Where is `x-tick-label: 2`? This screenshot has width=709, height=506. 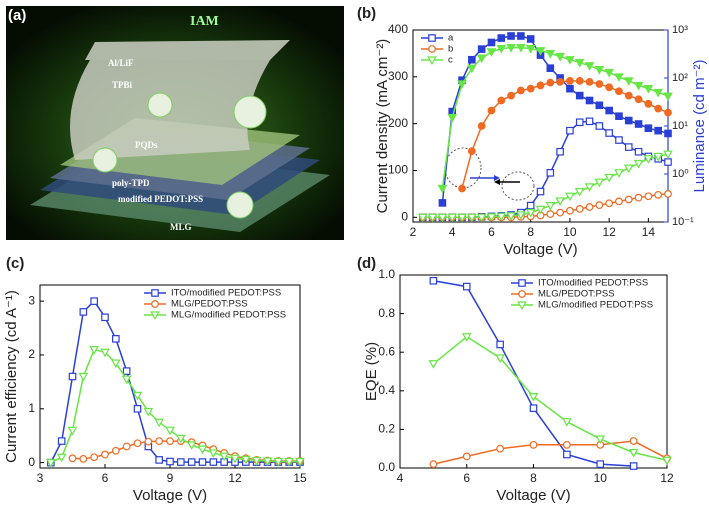 x-tick-label: 2 is located at coordinates (413, 232).